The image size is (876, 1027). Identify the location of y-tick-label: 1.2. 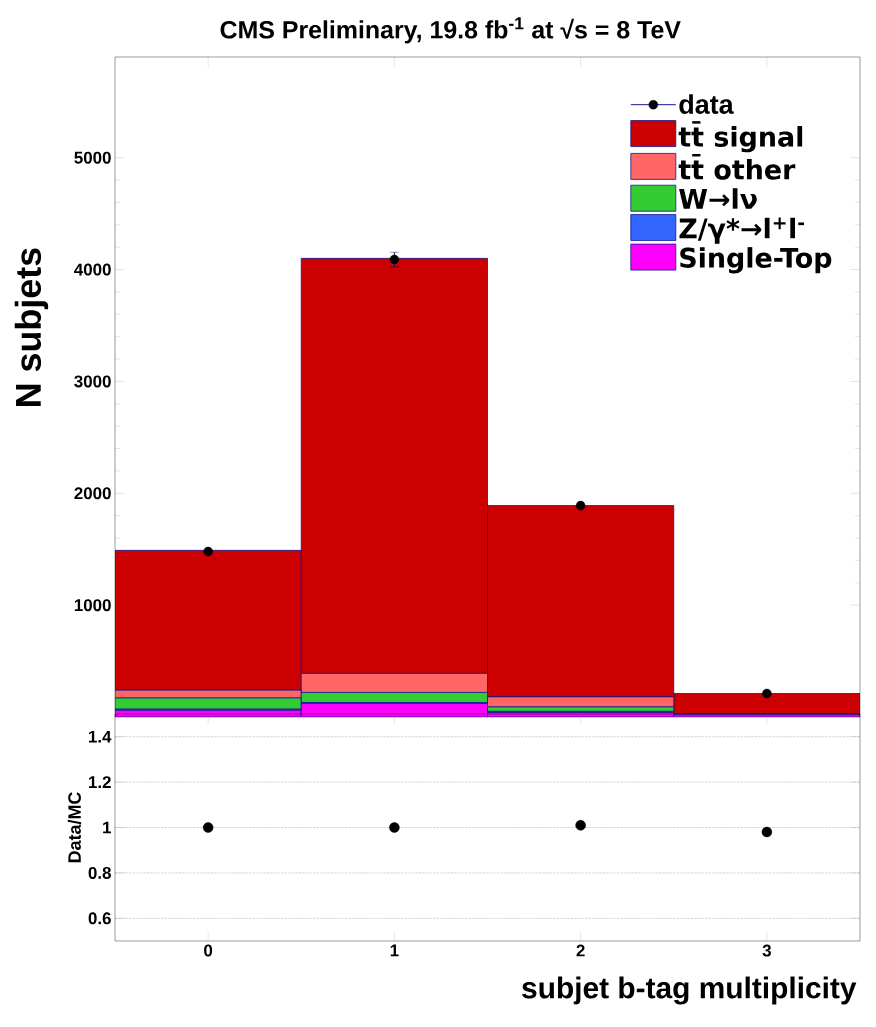
(100, 782).